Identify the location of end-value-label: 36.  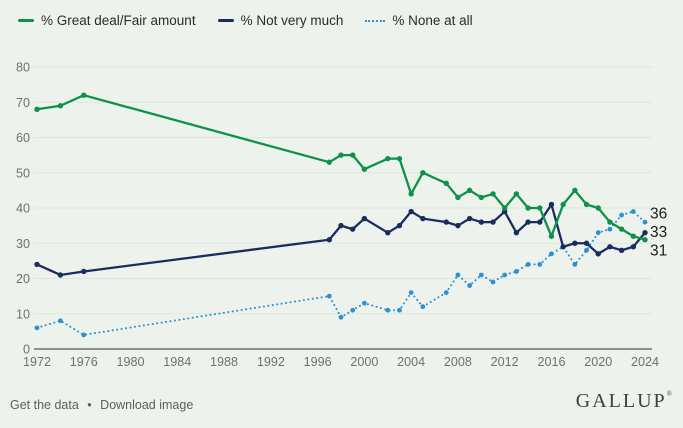
(658, 214).